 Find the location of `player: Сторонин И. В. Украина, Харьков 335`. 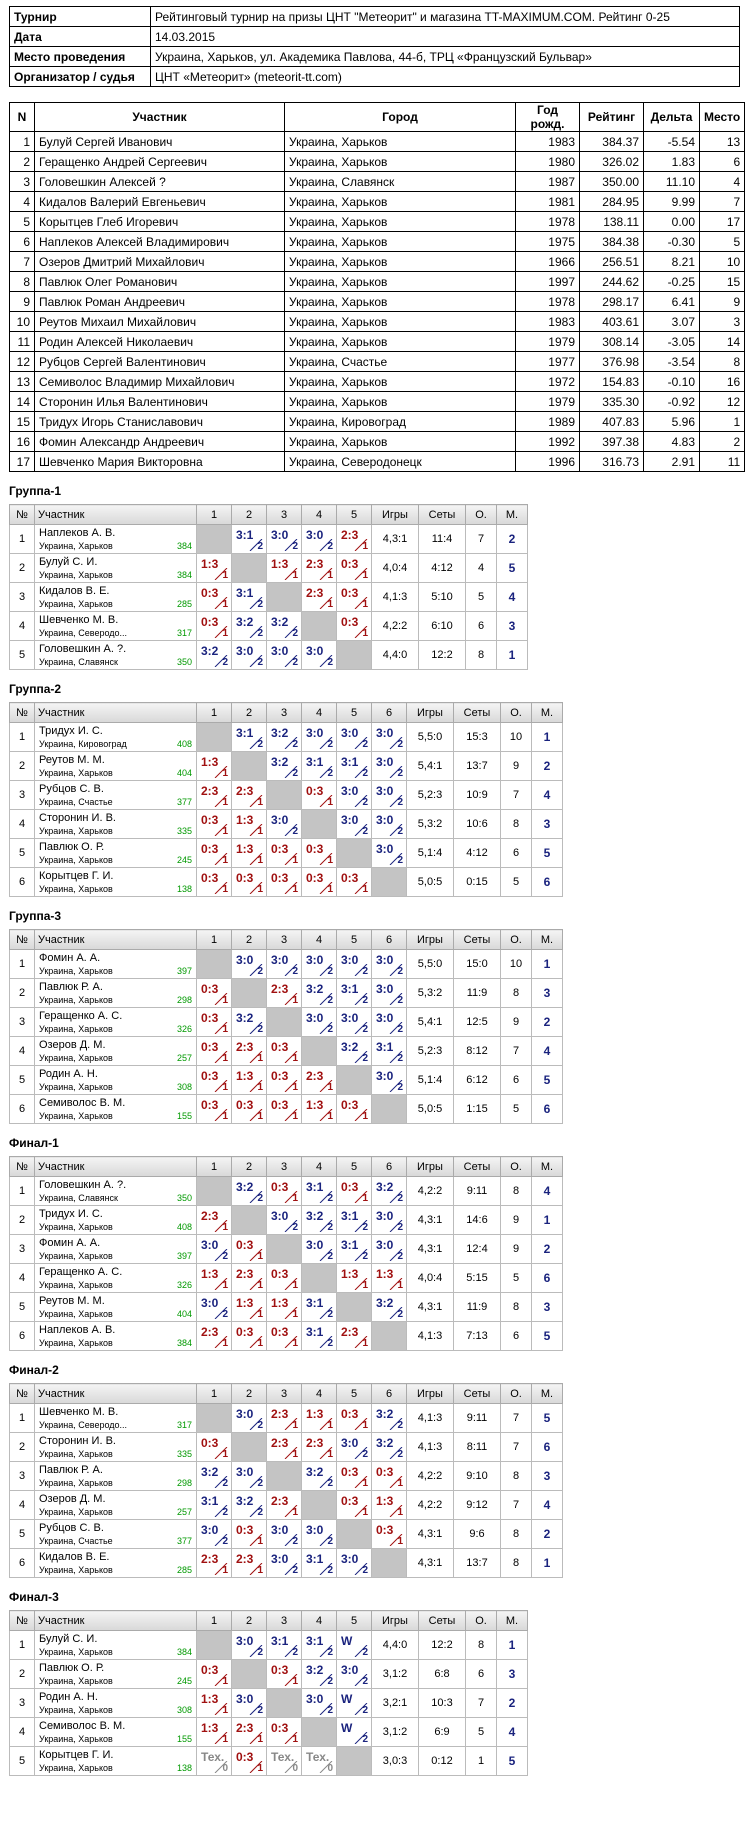

player: Сторонин И. В. Украина, Харьков 335 is located at coordinates (115, 824).